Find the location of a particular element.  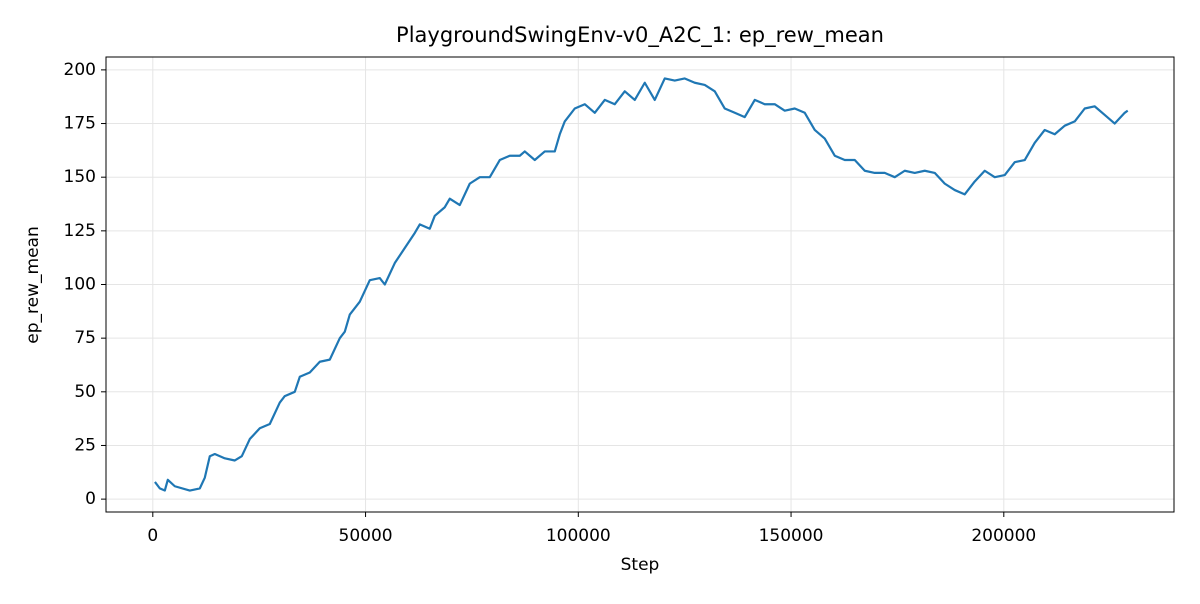

y-tick-label: 50 is located at coordinates (85, 392).